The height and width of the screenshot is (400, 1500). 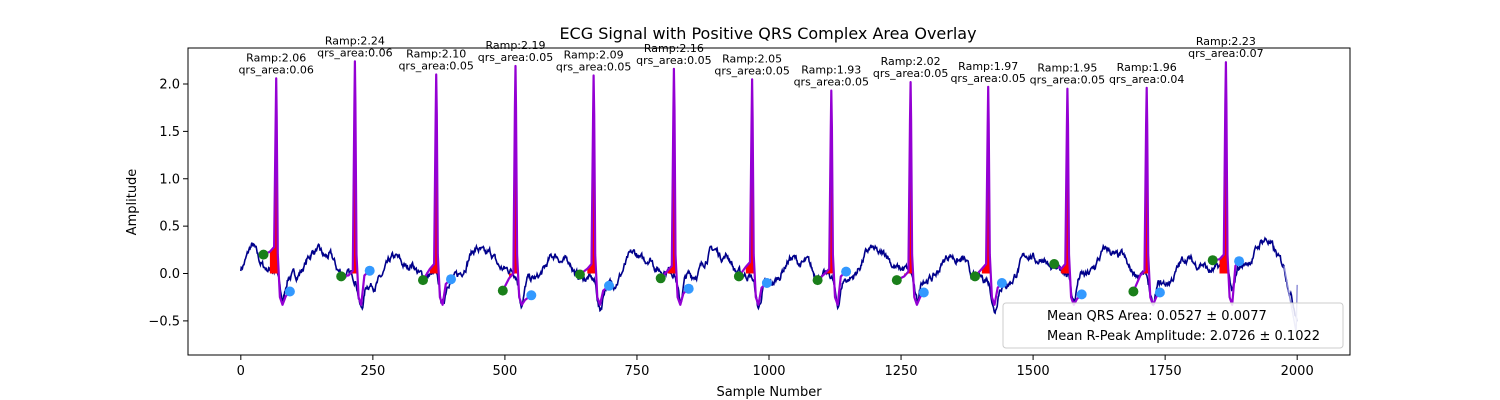 What do you see at coordinates (594, 55) in the screenshot?
I see `ramp-annotation-5: Ramp:2.09` at bounding box center [594, 55].